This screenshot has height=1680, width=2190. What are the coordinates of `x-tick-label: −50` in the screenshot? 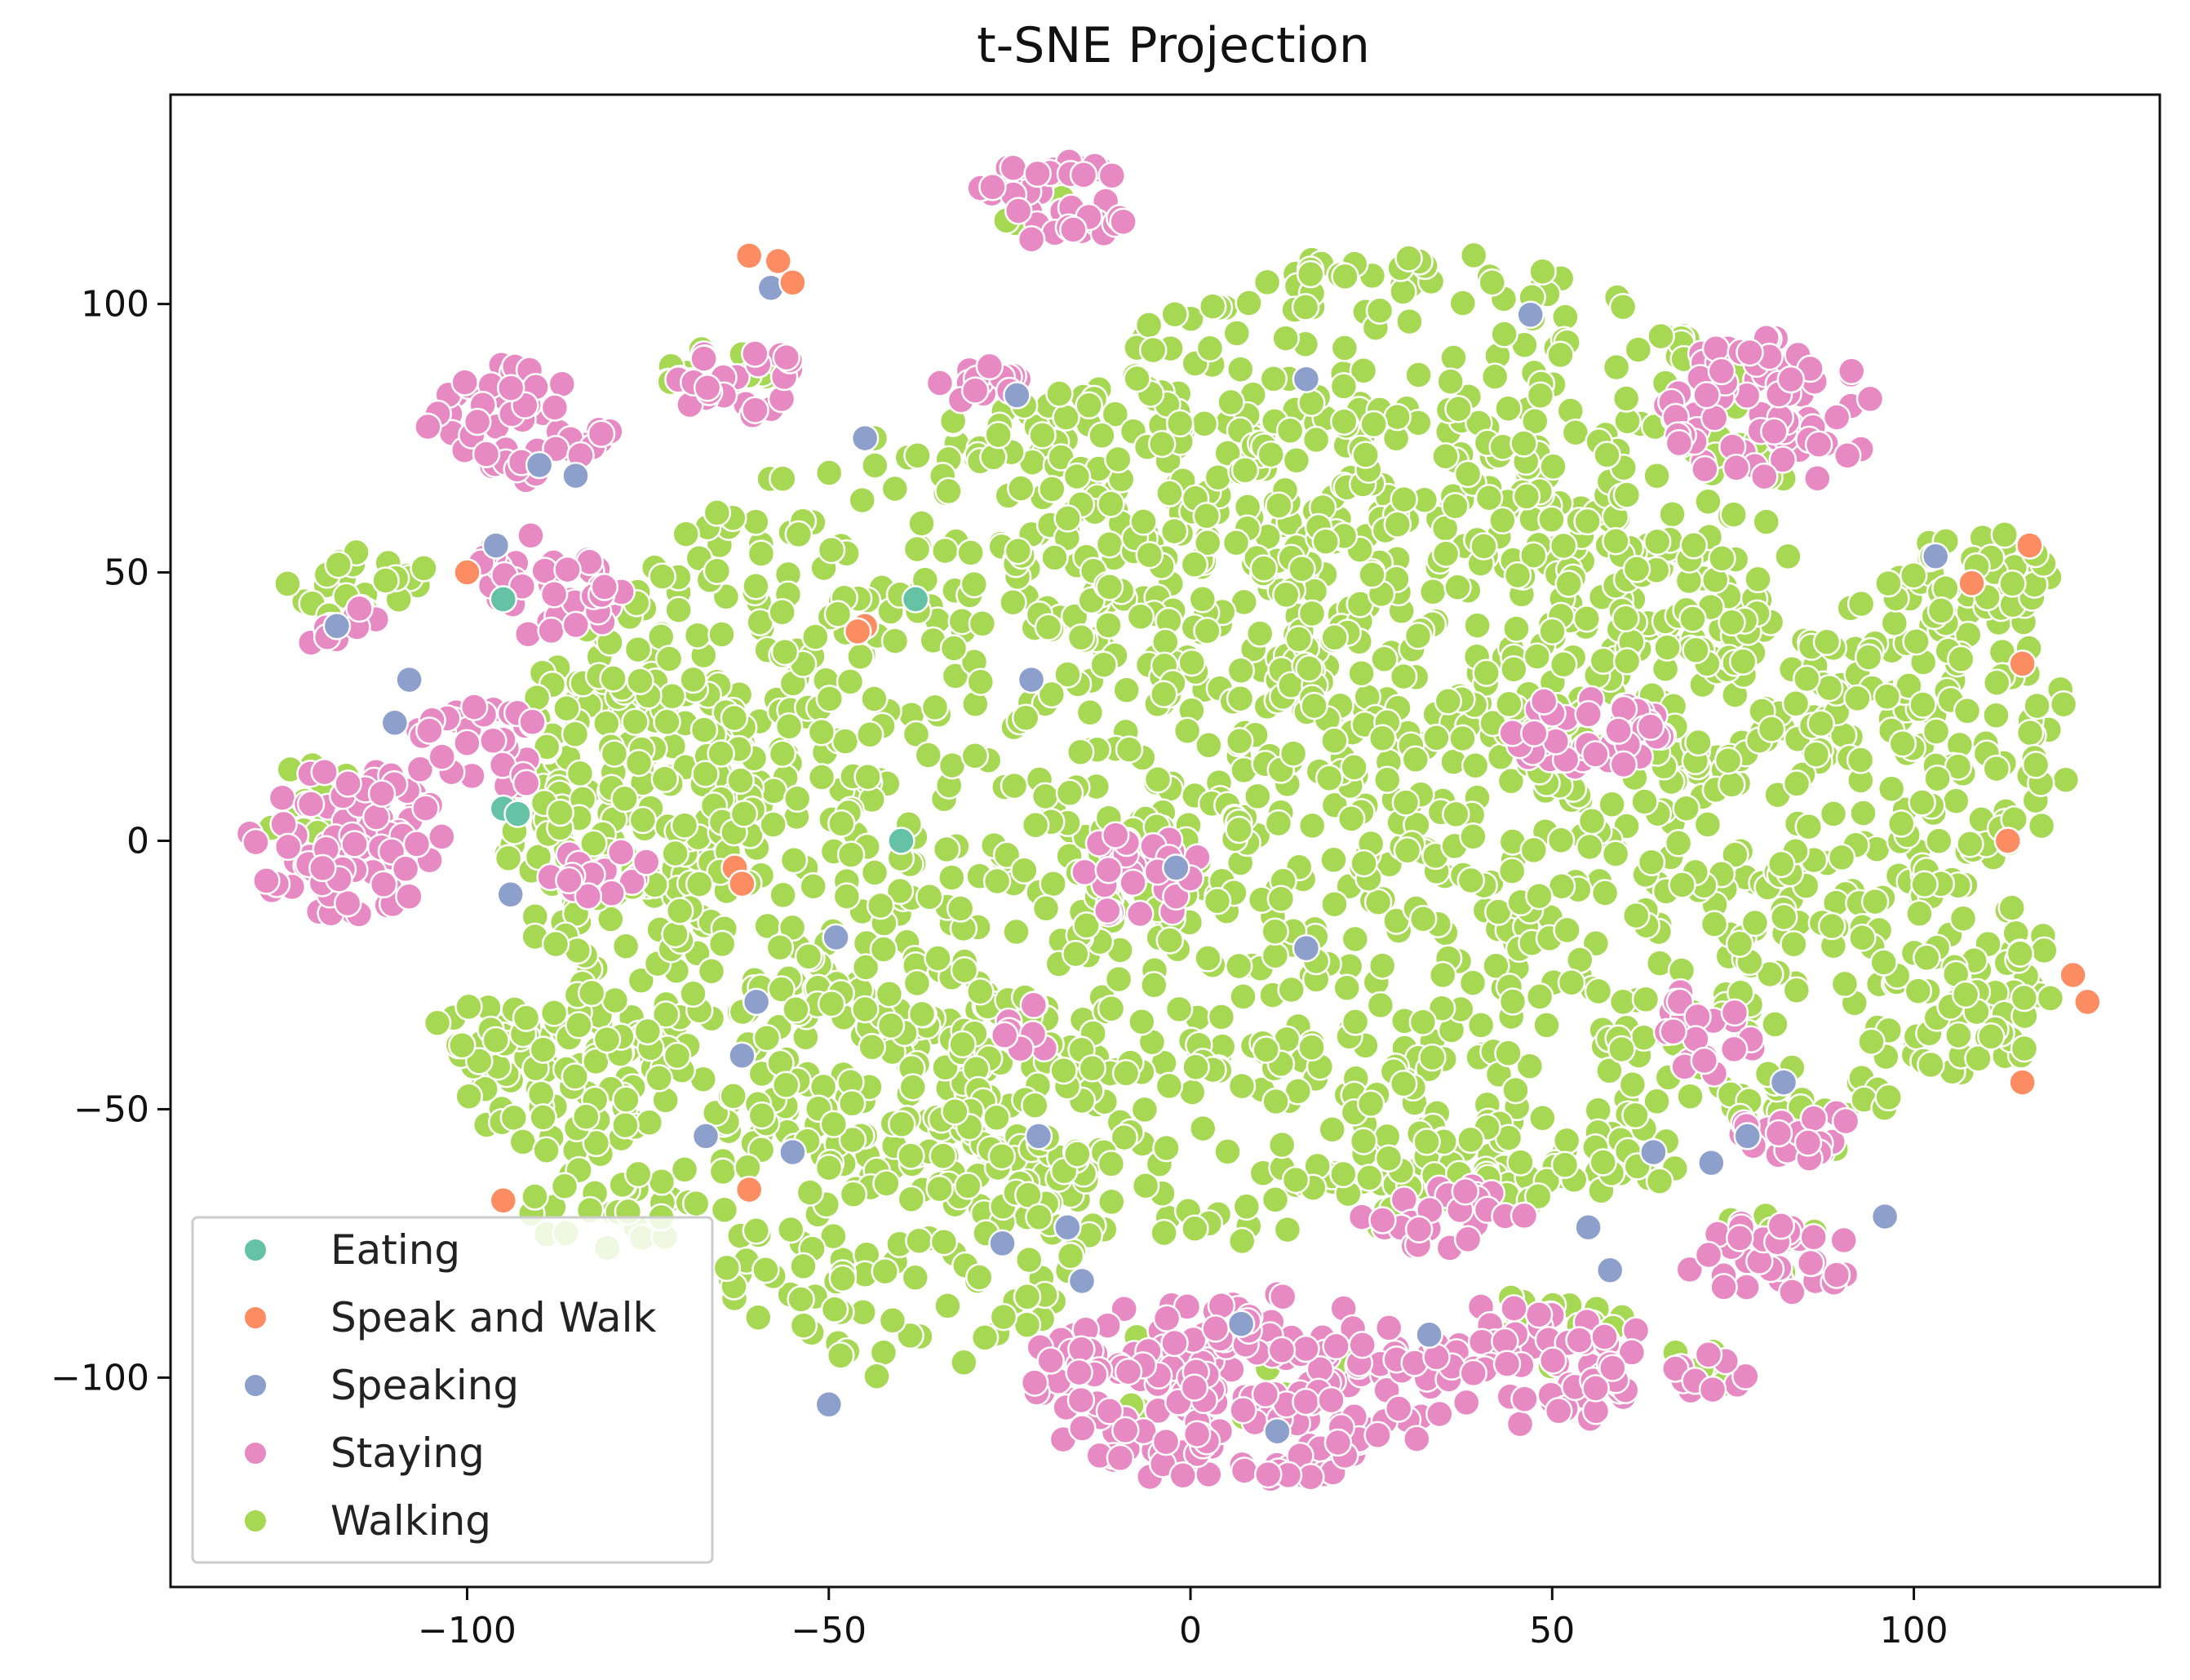 It's located at (829, 1630).